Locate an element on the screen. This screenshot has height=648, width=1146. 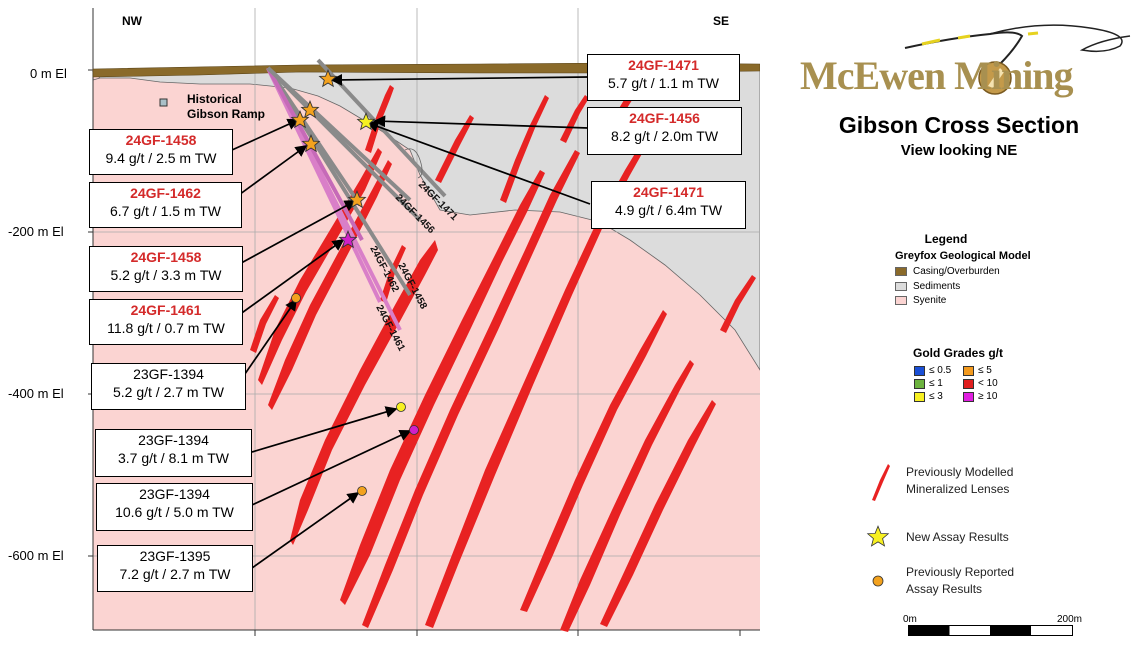
assay-callout: 23GF-1394 3.7 g/t / 8.1 m TW is located at coordinates (173, 453).